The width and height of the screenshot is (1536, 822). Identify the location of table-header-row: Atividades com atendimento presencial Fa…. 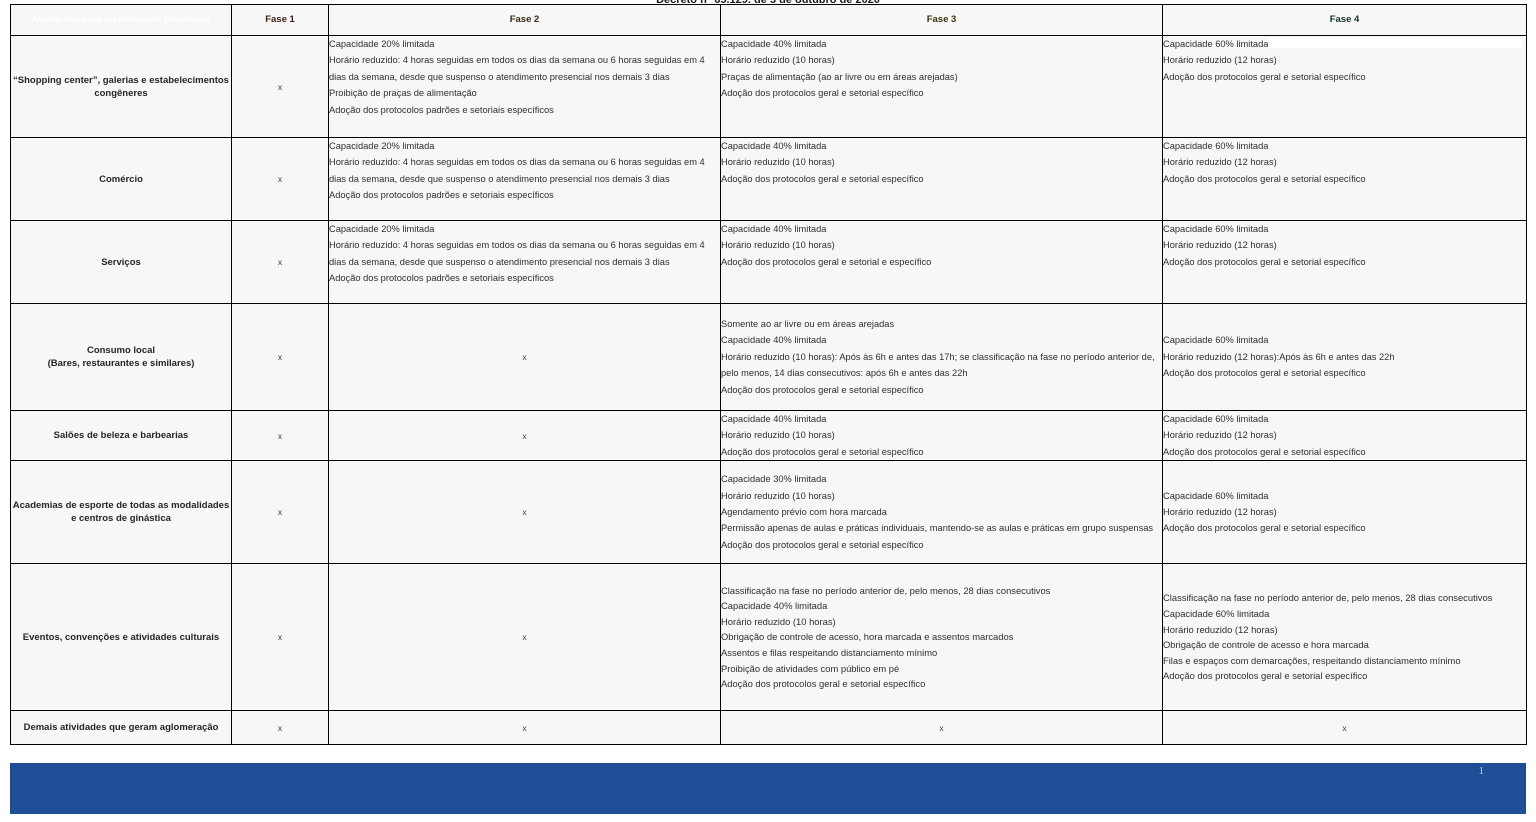
(768, 20).